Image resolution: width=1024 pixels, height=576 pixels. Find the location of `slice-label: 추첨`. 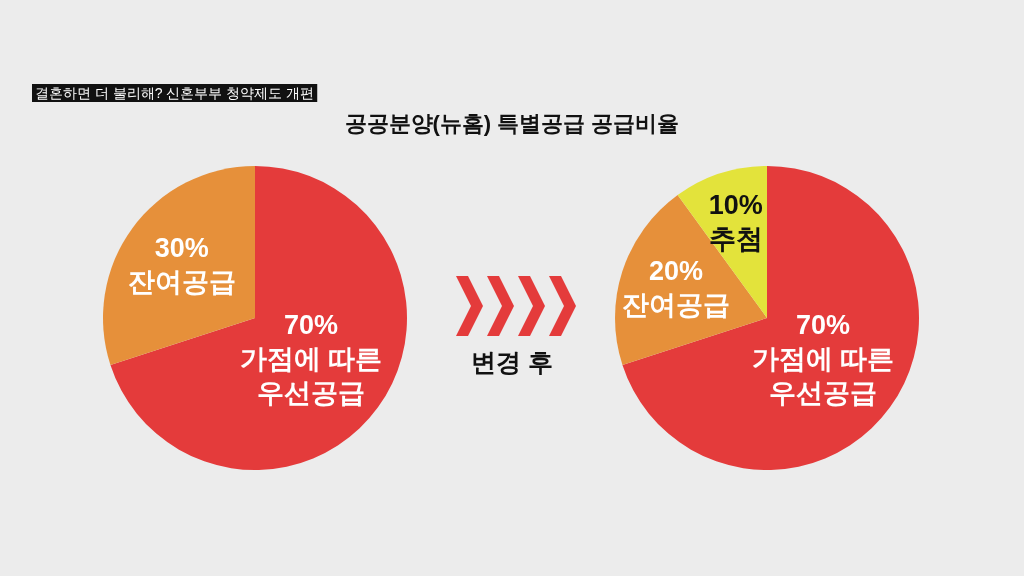

slice-label: 추첨 is located at coordinates (735, 238).